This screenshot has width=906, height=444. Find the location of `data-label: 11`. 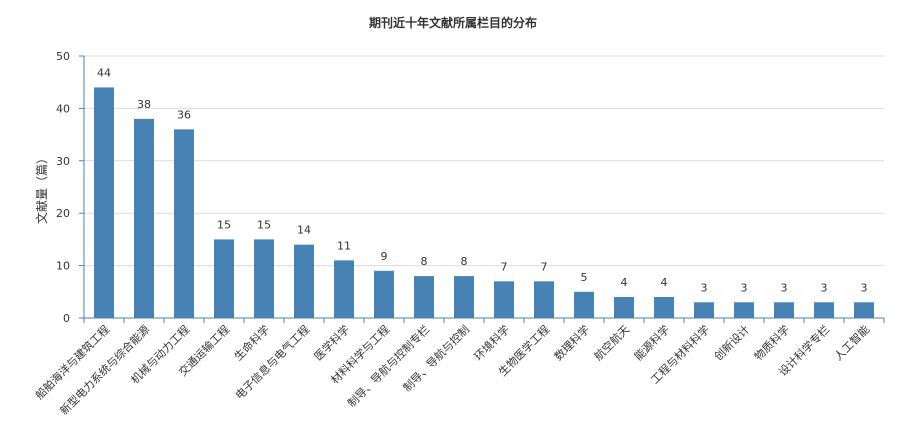

data-label: 11 is located at coordinates (344, 245).